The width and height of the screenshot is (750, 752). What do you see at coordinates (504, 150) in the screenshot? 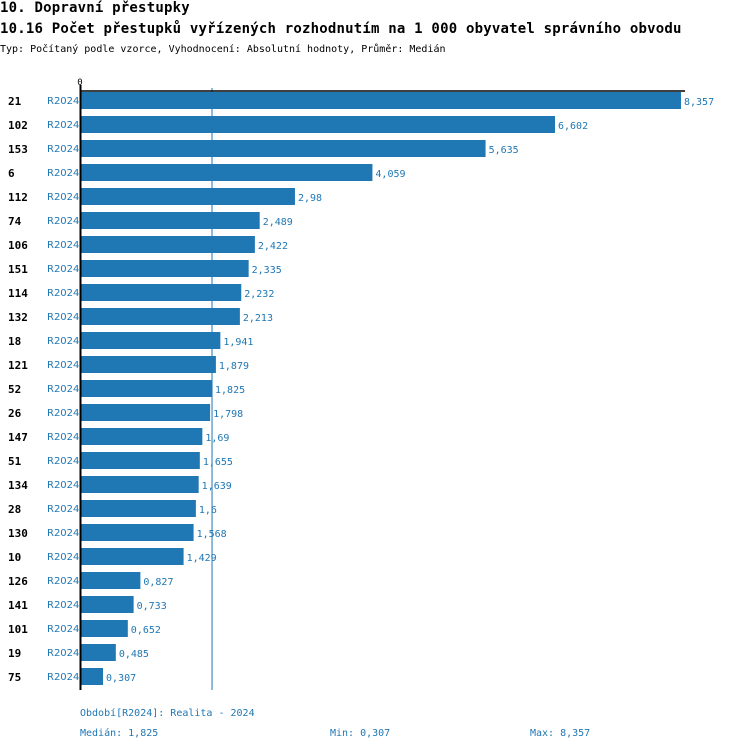
I see `data-label: 5,635` at bounding box center [504, 150].